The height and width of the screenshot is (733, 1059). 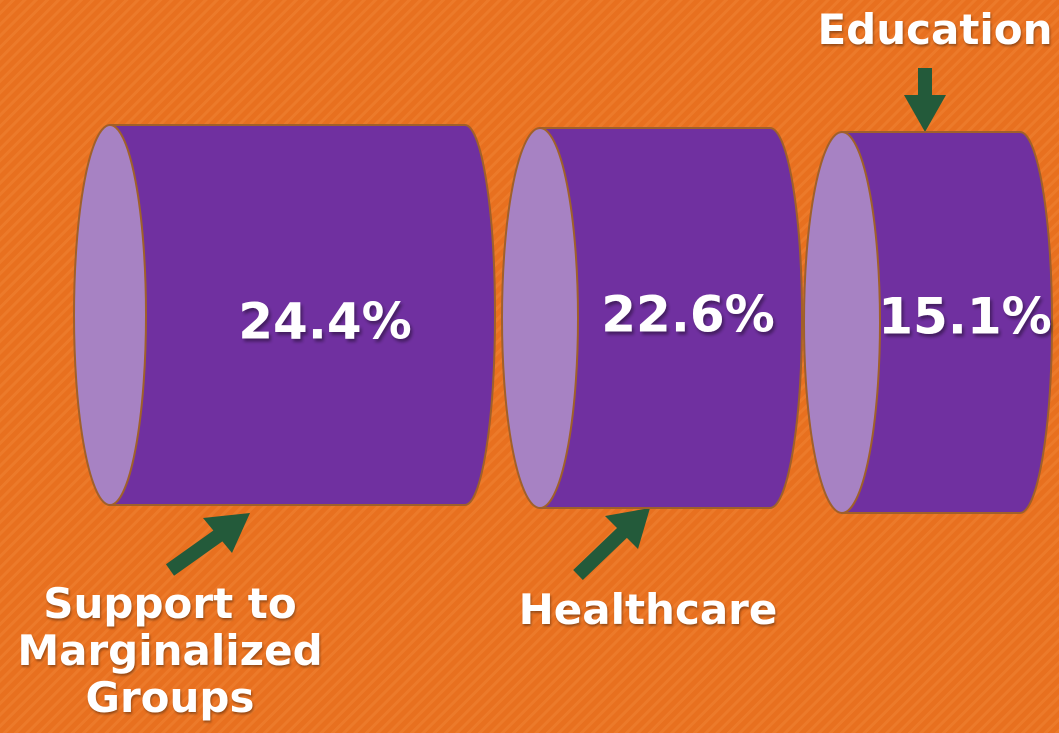 What do you see at coordinates (964, 317) in the screenshot?
I see `value-label: 15.1%` at bounding box center [964, 317].